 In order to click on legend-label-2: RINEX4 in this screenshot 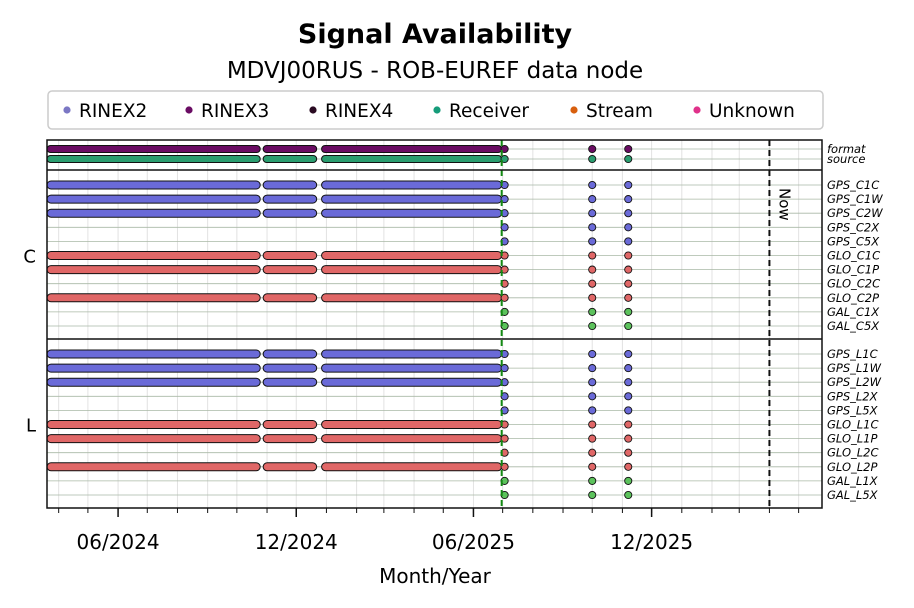, I will do `click(359, 111)`.